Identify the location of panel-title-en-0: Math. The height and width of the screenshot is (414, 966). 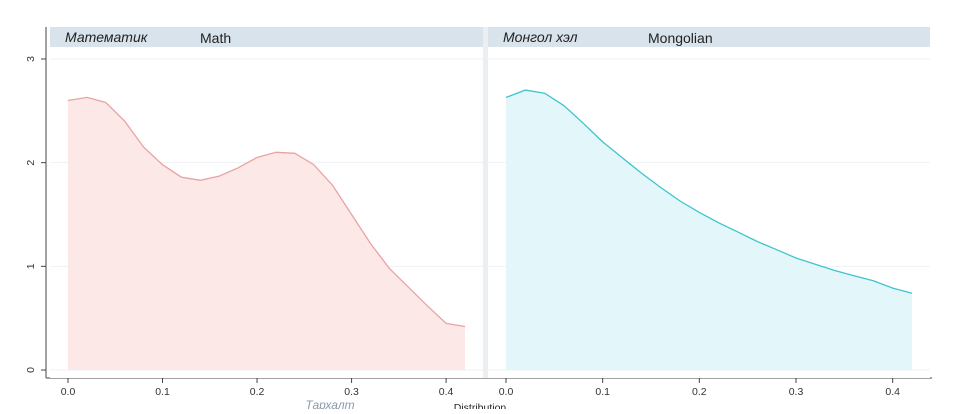
(215, 38).